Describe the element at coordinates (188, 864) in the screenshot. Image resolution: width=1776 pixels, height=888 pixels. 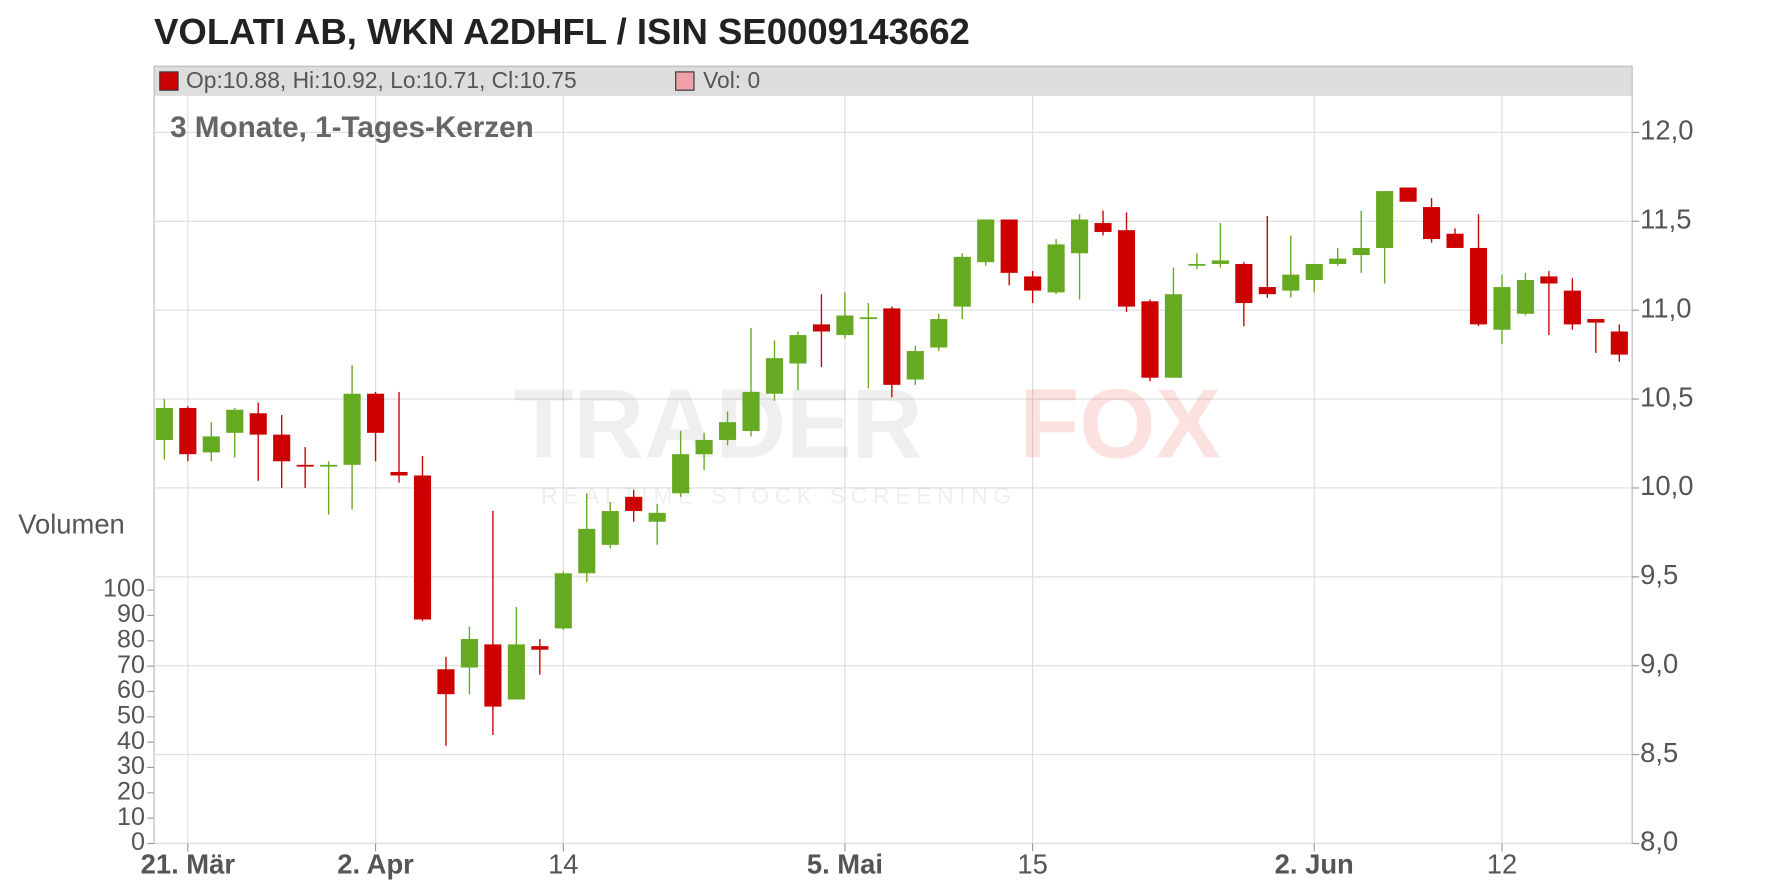
I see `x-tick-label: 21. Mär` at that location.